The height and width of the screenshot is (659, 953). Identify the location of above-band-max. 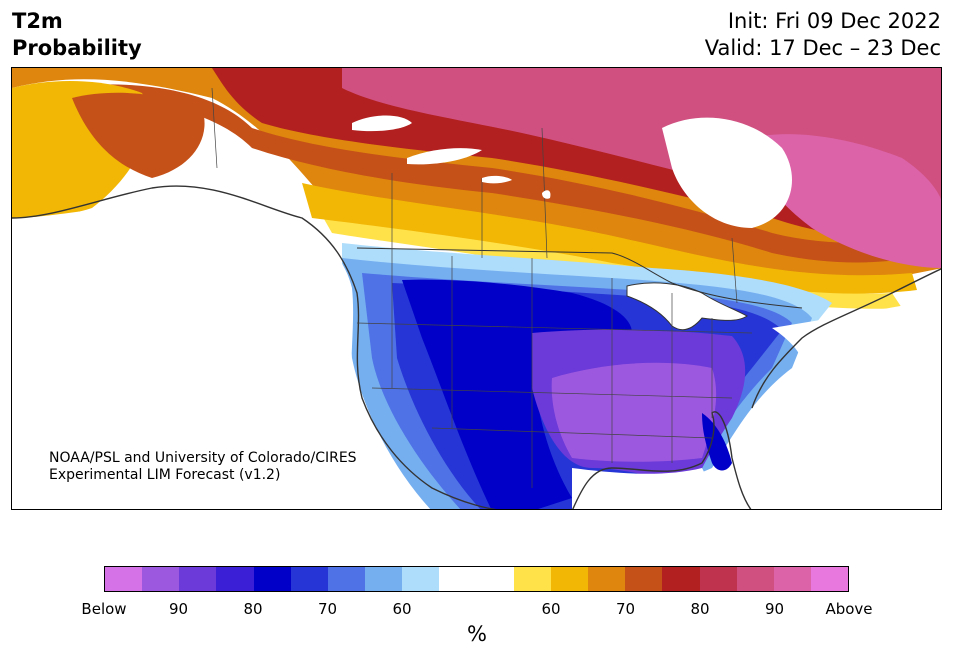
(846, 201).